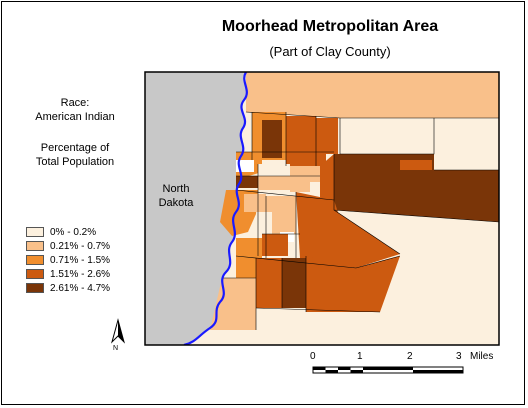 This screenshot has height=408, width=528. What do you see at coordinates (80, 288) in the screenshot?
I see `legend-label: 2.61% - 4.7%` at bounding box center [80, 288].